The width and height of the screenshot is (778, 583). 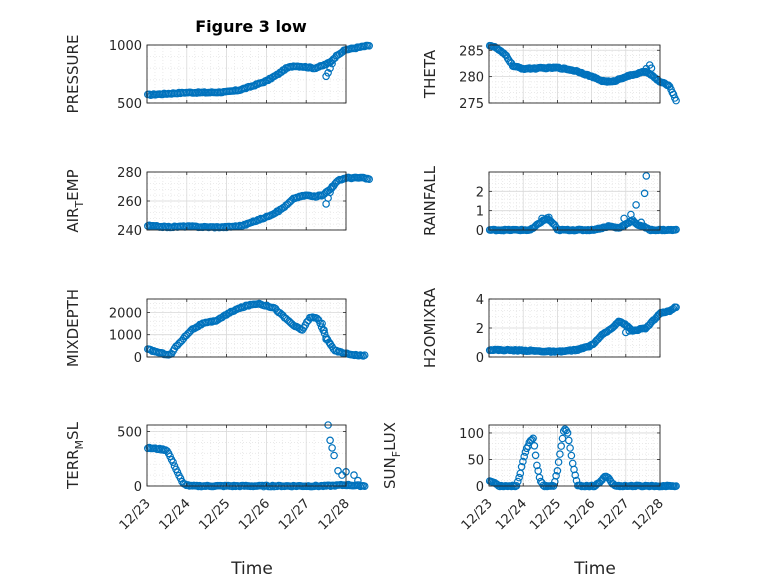 I want to click on x-axis-label-right: Time, so click(x=594, y=569).